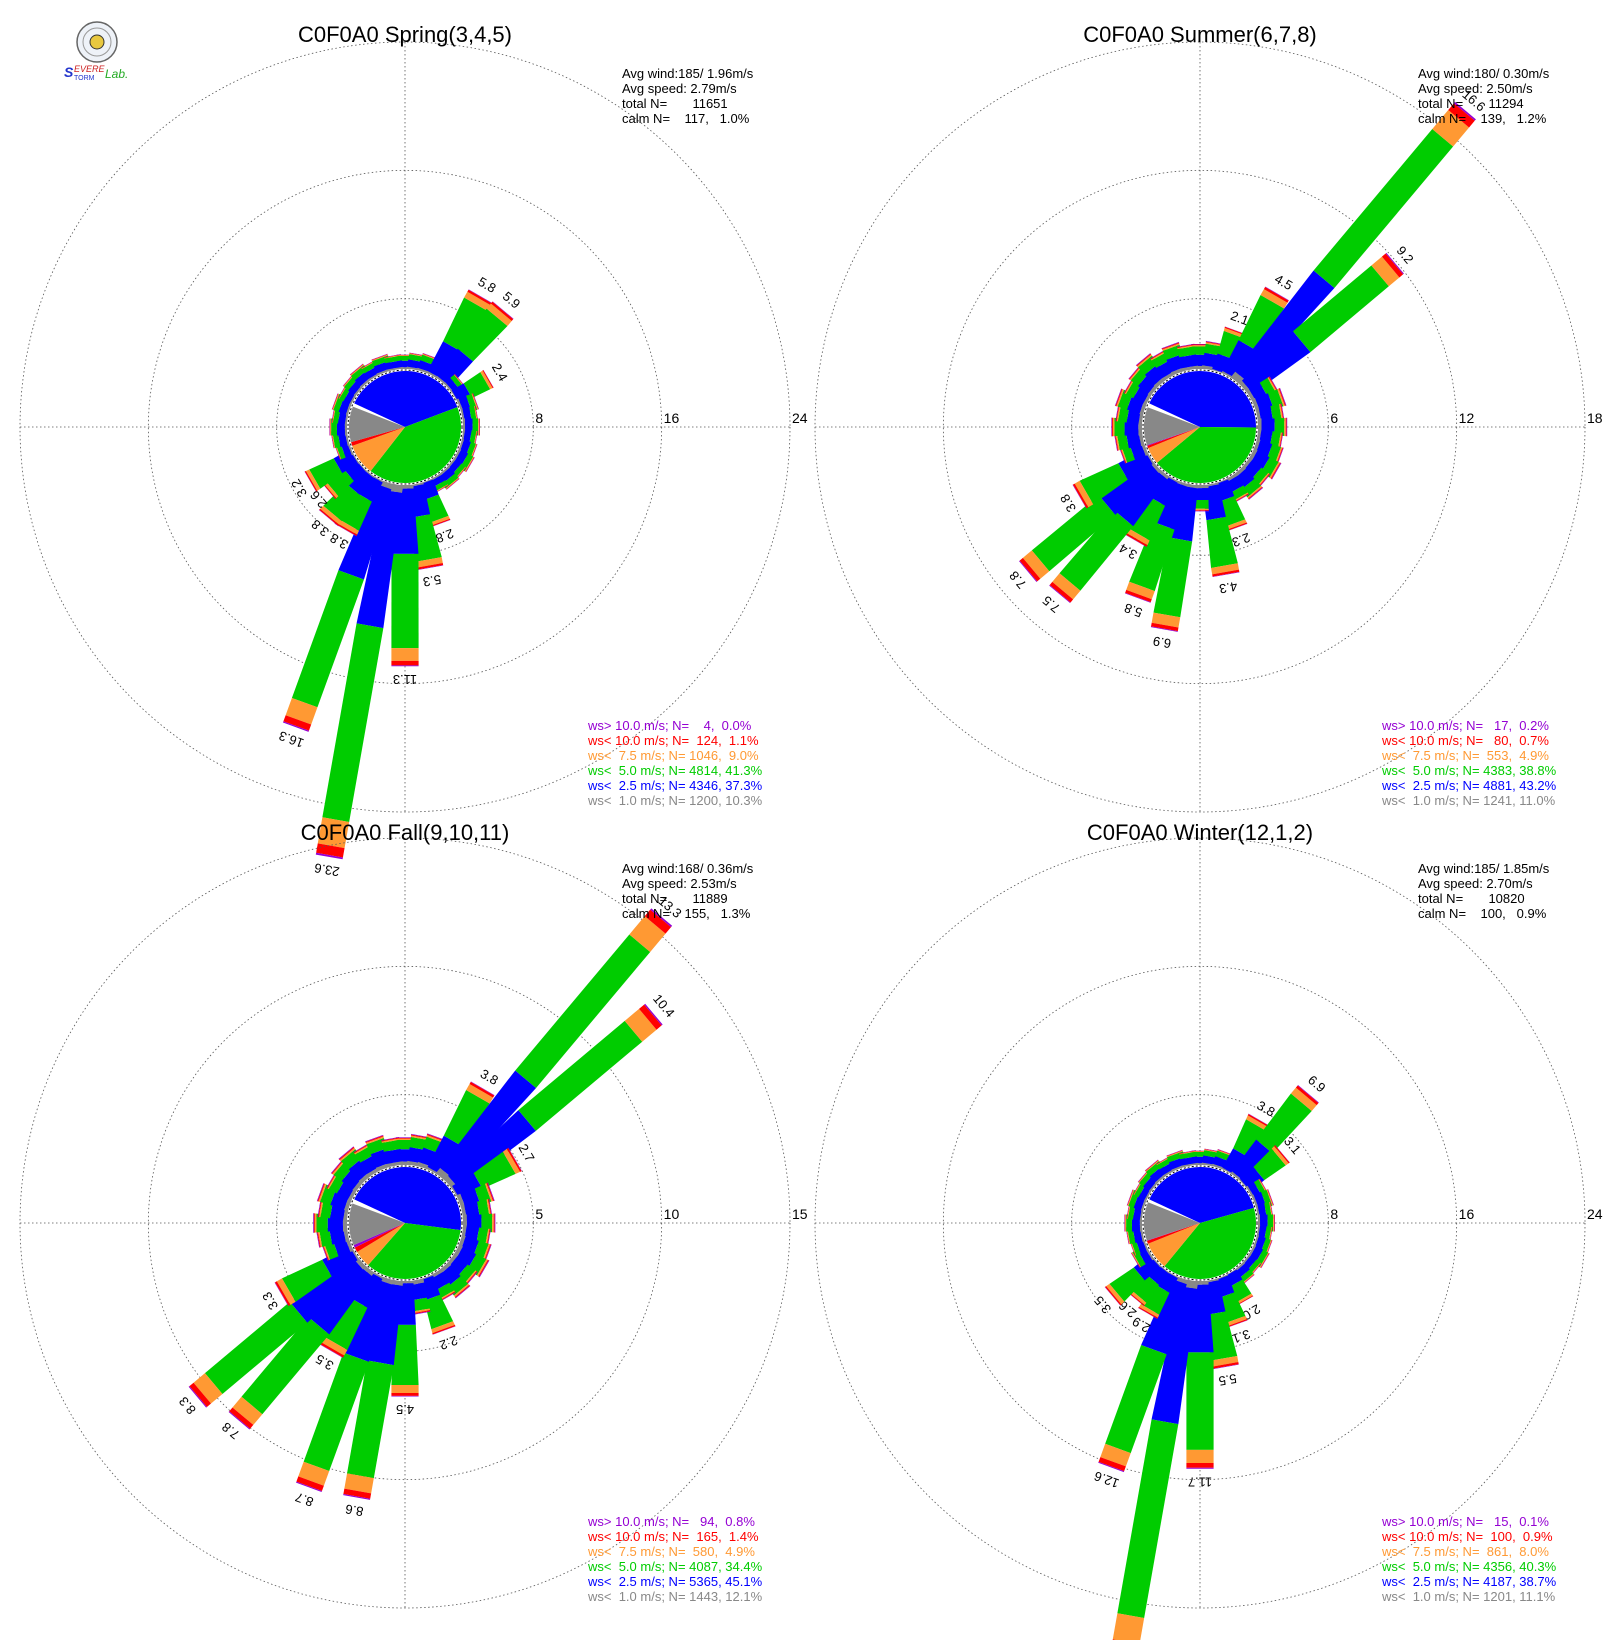 This screenshot has width=1620, height=1640. I want to click on petal-label: 2.3, so click(1241, 540).